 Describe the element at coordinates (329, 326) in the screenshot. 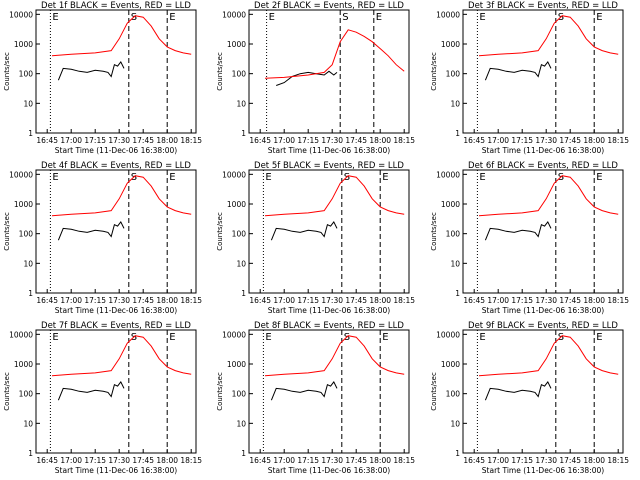

I see `chart-title: Det 8f BLACK = Events, RED = LLD` at that location.